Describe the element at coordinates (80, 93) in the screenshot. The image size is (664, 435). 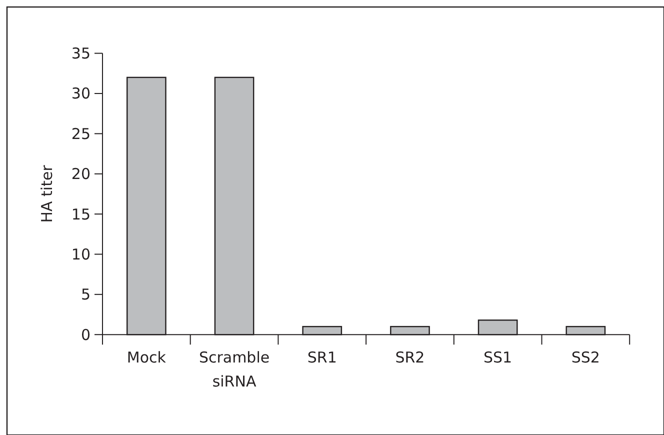
I see `y-tick-label: 30` at that location.